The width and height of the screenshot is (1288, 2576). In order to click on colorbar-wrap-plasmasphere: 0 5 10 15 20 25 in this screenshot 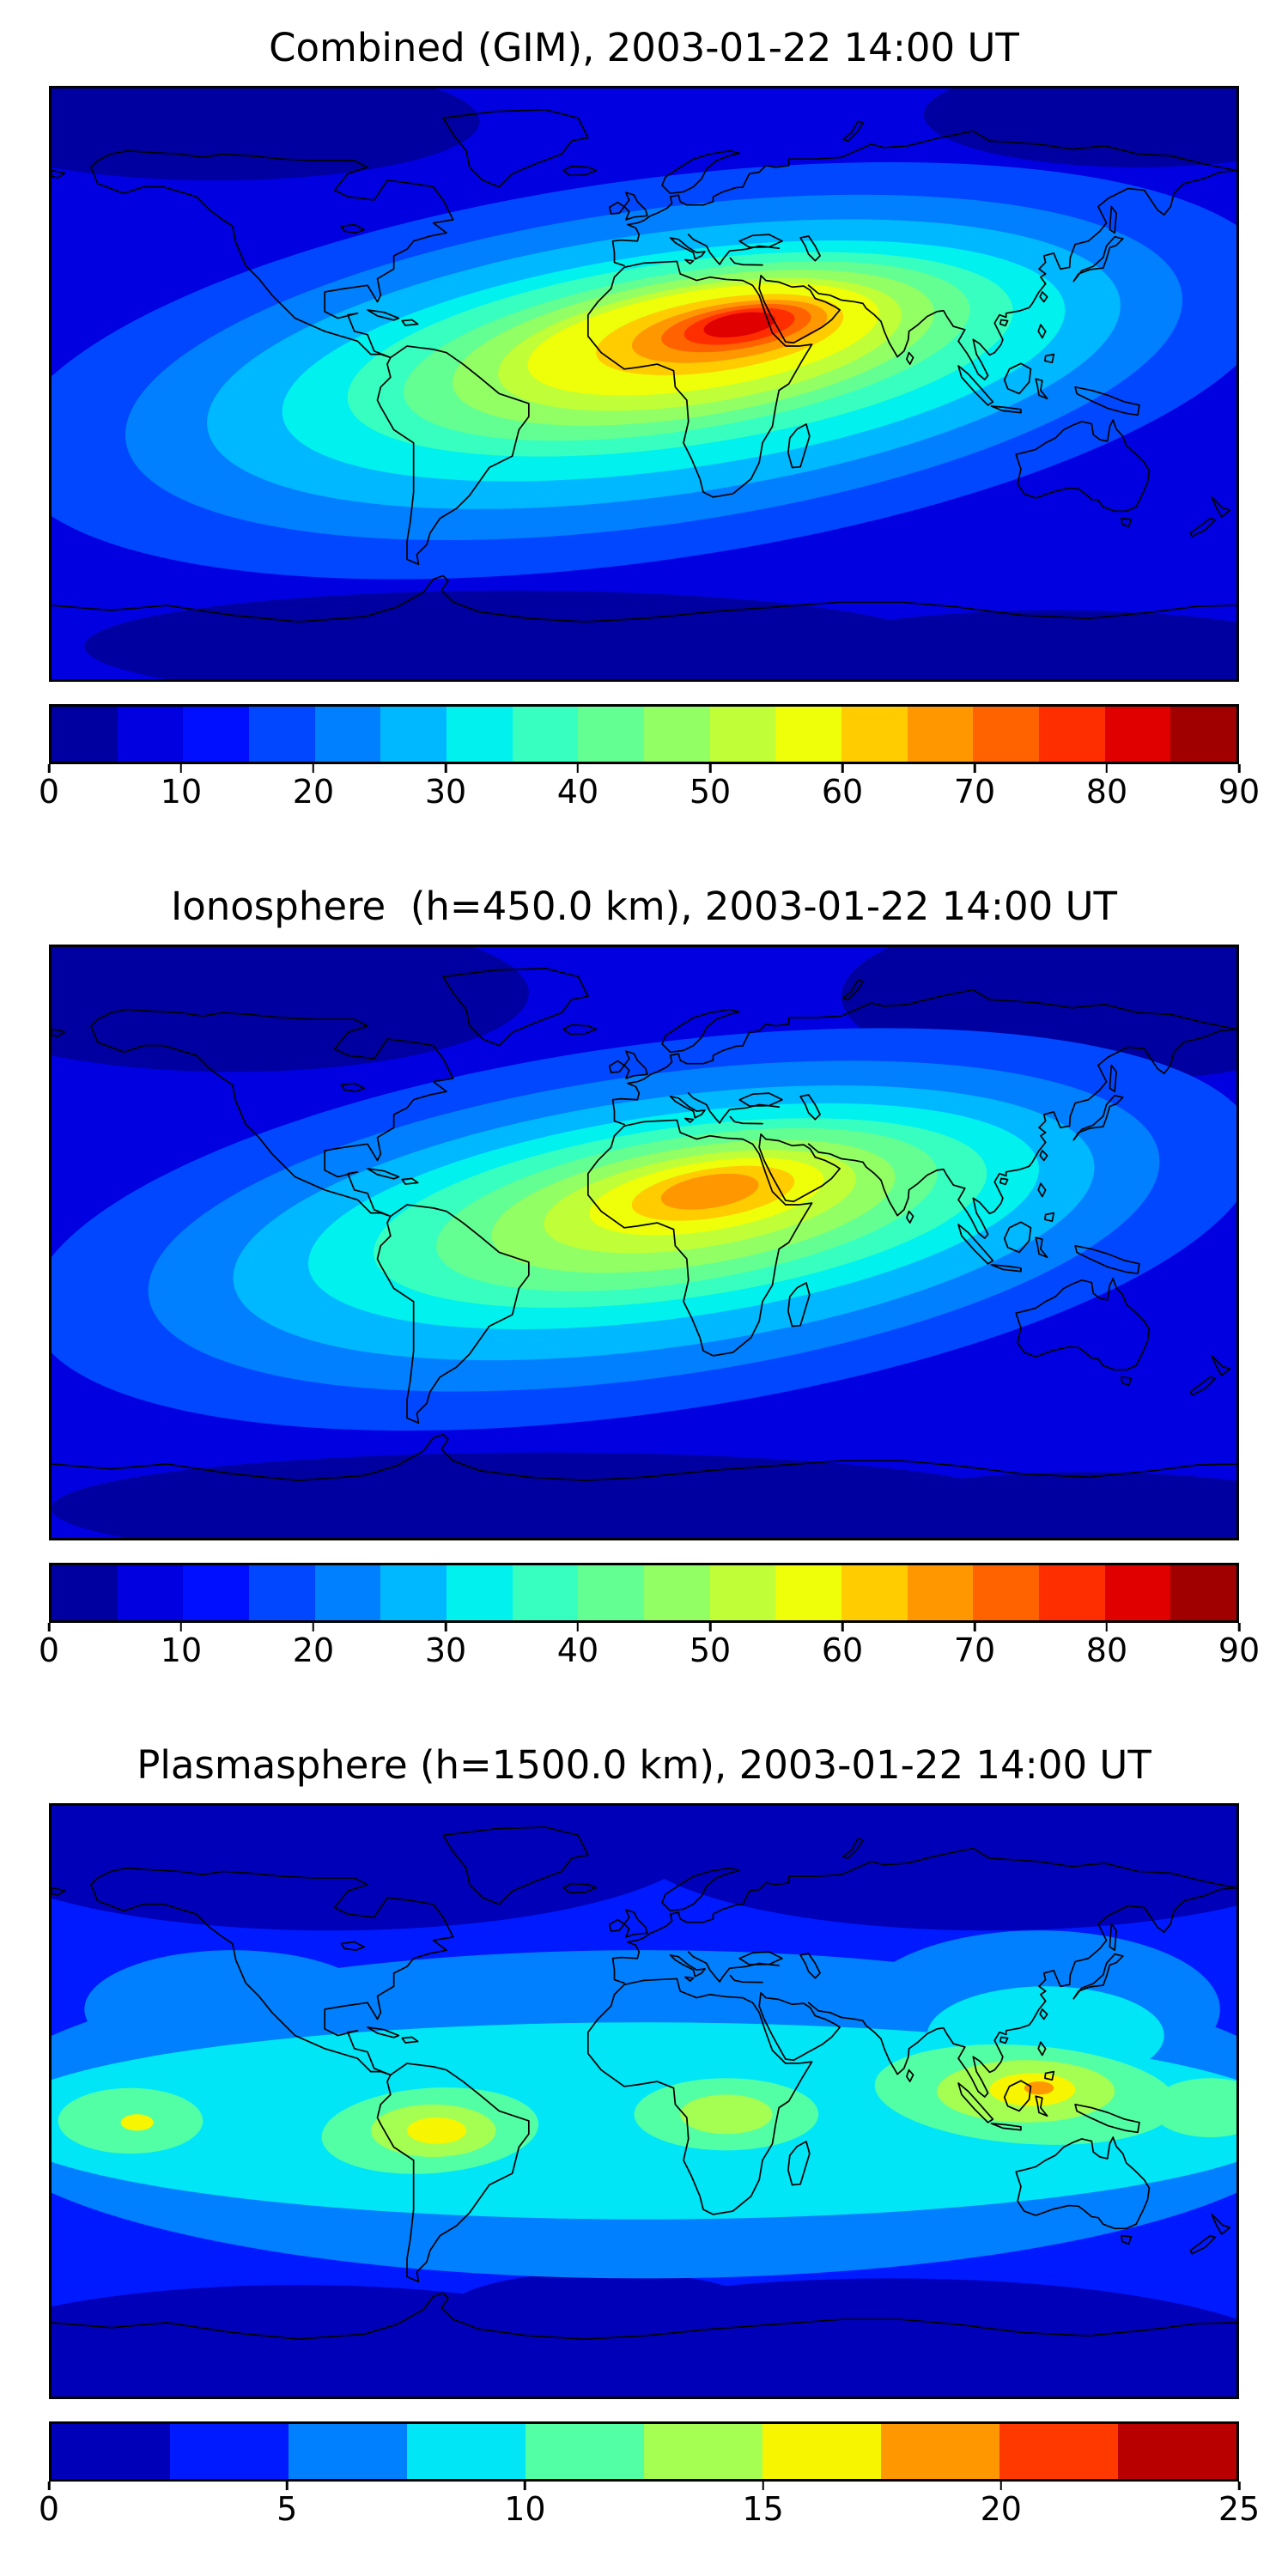, I will do `click(649, 2477)`.